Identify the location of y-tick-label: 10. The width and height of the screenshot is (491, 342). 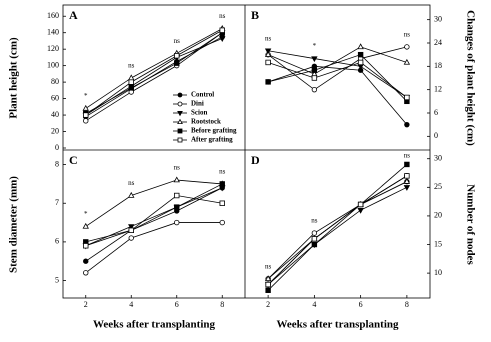
(438, 272).